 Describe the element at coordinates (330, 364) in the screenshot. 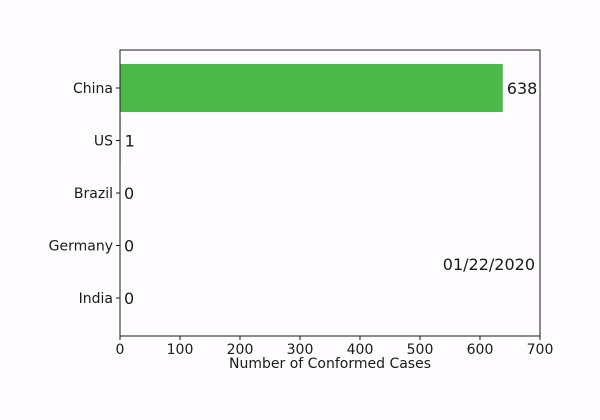

I see `x-axis-title: Number of Conformed Cases` at that location.